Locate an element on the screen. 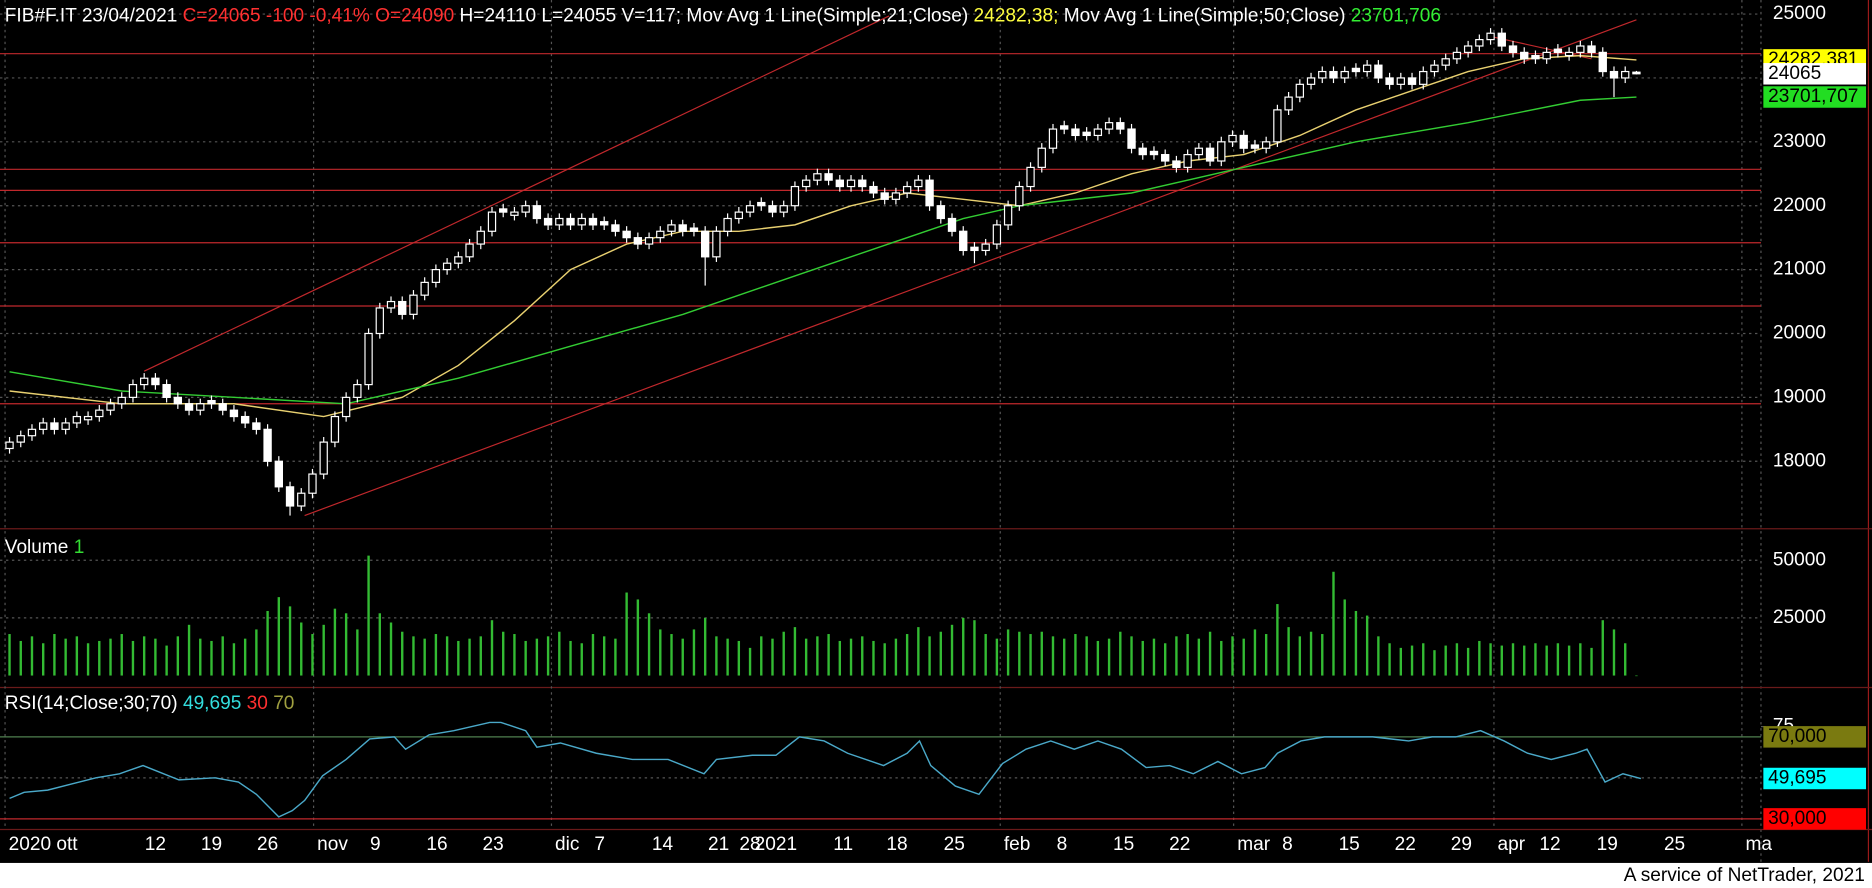  last-value-label: 24065 is located at coordinates (1794, 73).